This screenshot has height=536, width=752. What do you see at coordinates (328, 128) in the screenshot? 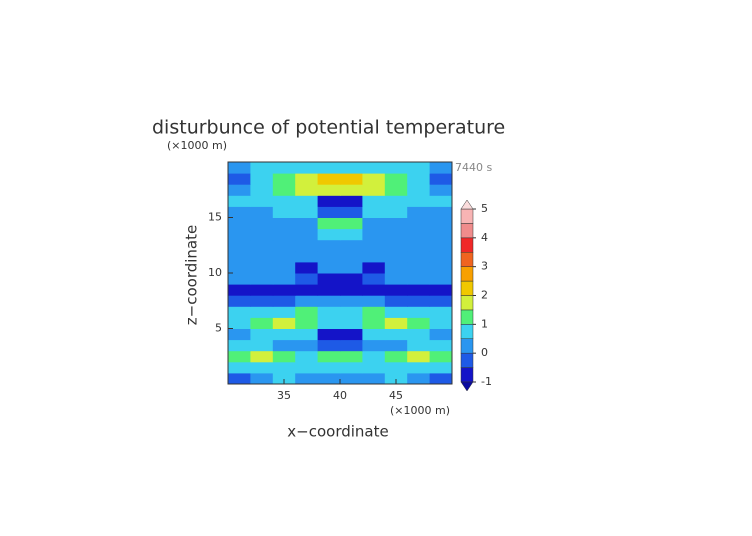
I see `chart-title: disturbunce of potential temperature` at bounding box center [328, 128].